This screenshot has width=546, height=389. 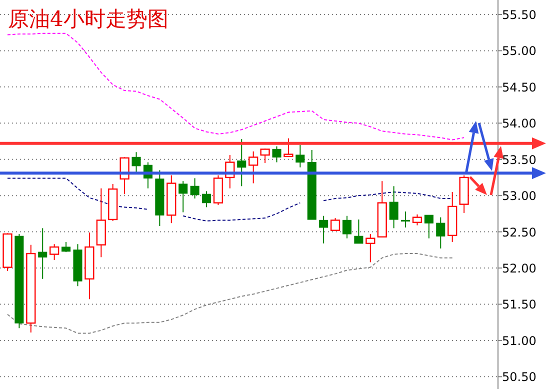 What do you see at coordinates (519, 232) in the screenshot?
I see `y-tick-label: 52.50` at bounding box center [519, 232].